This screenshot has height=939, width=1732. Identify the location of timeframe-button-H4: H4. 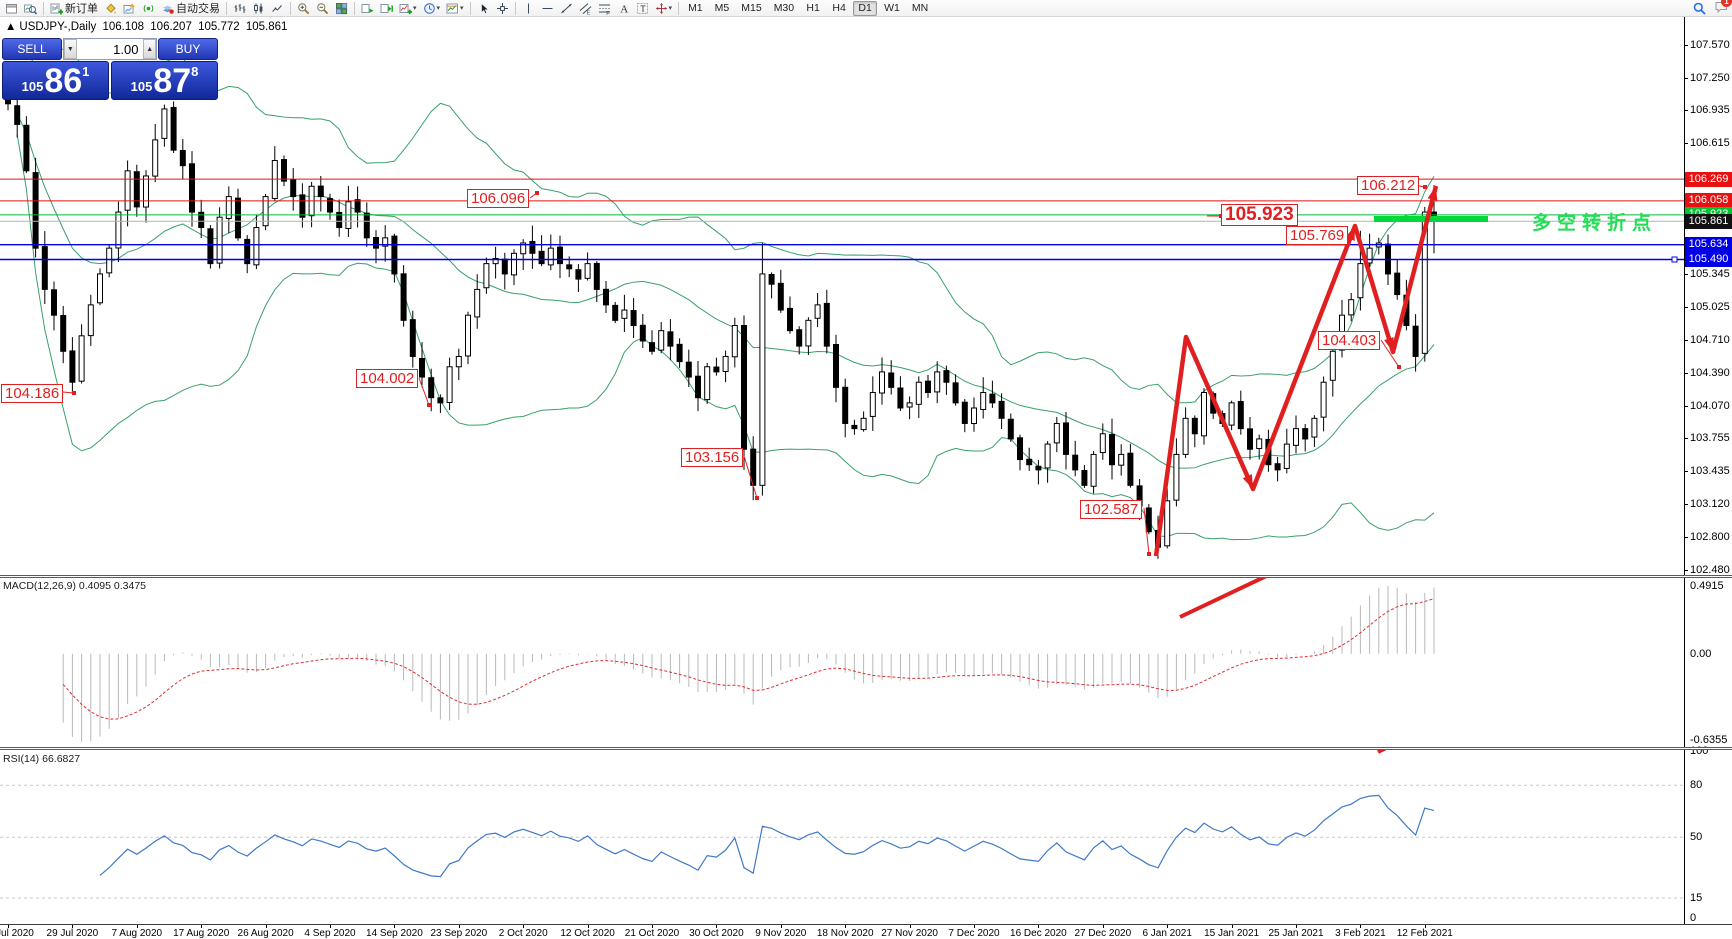
(839, 8).